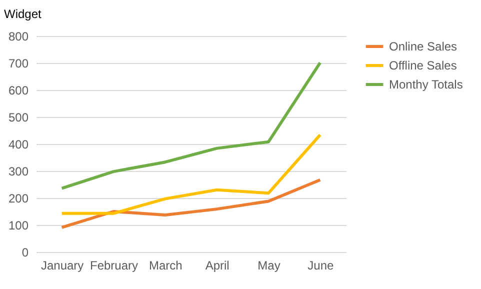  What do you see at coordinates (25, 253) in the screenshot?
I see `y-tick-label: 0` at bounding box center [25, 253].